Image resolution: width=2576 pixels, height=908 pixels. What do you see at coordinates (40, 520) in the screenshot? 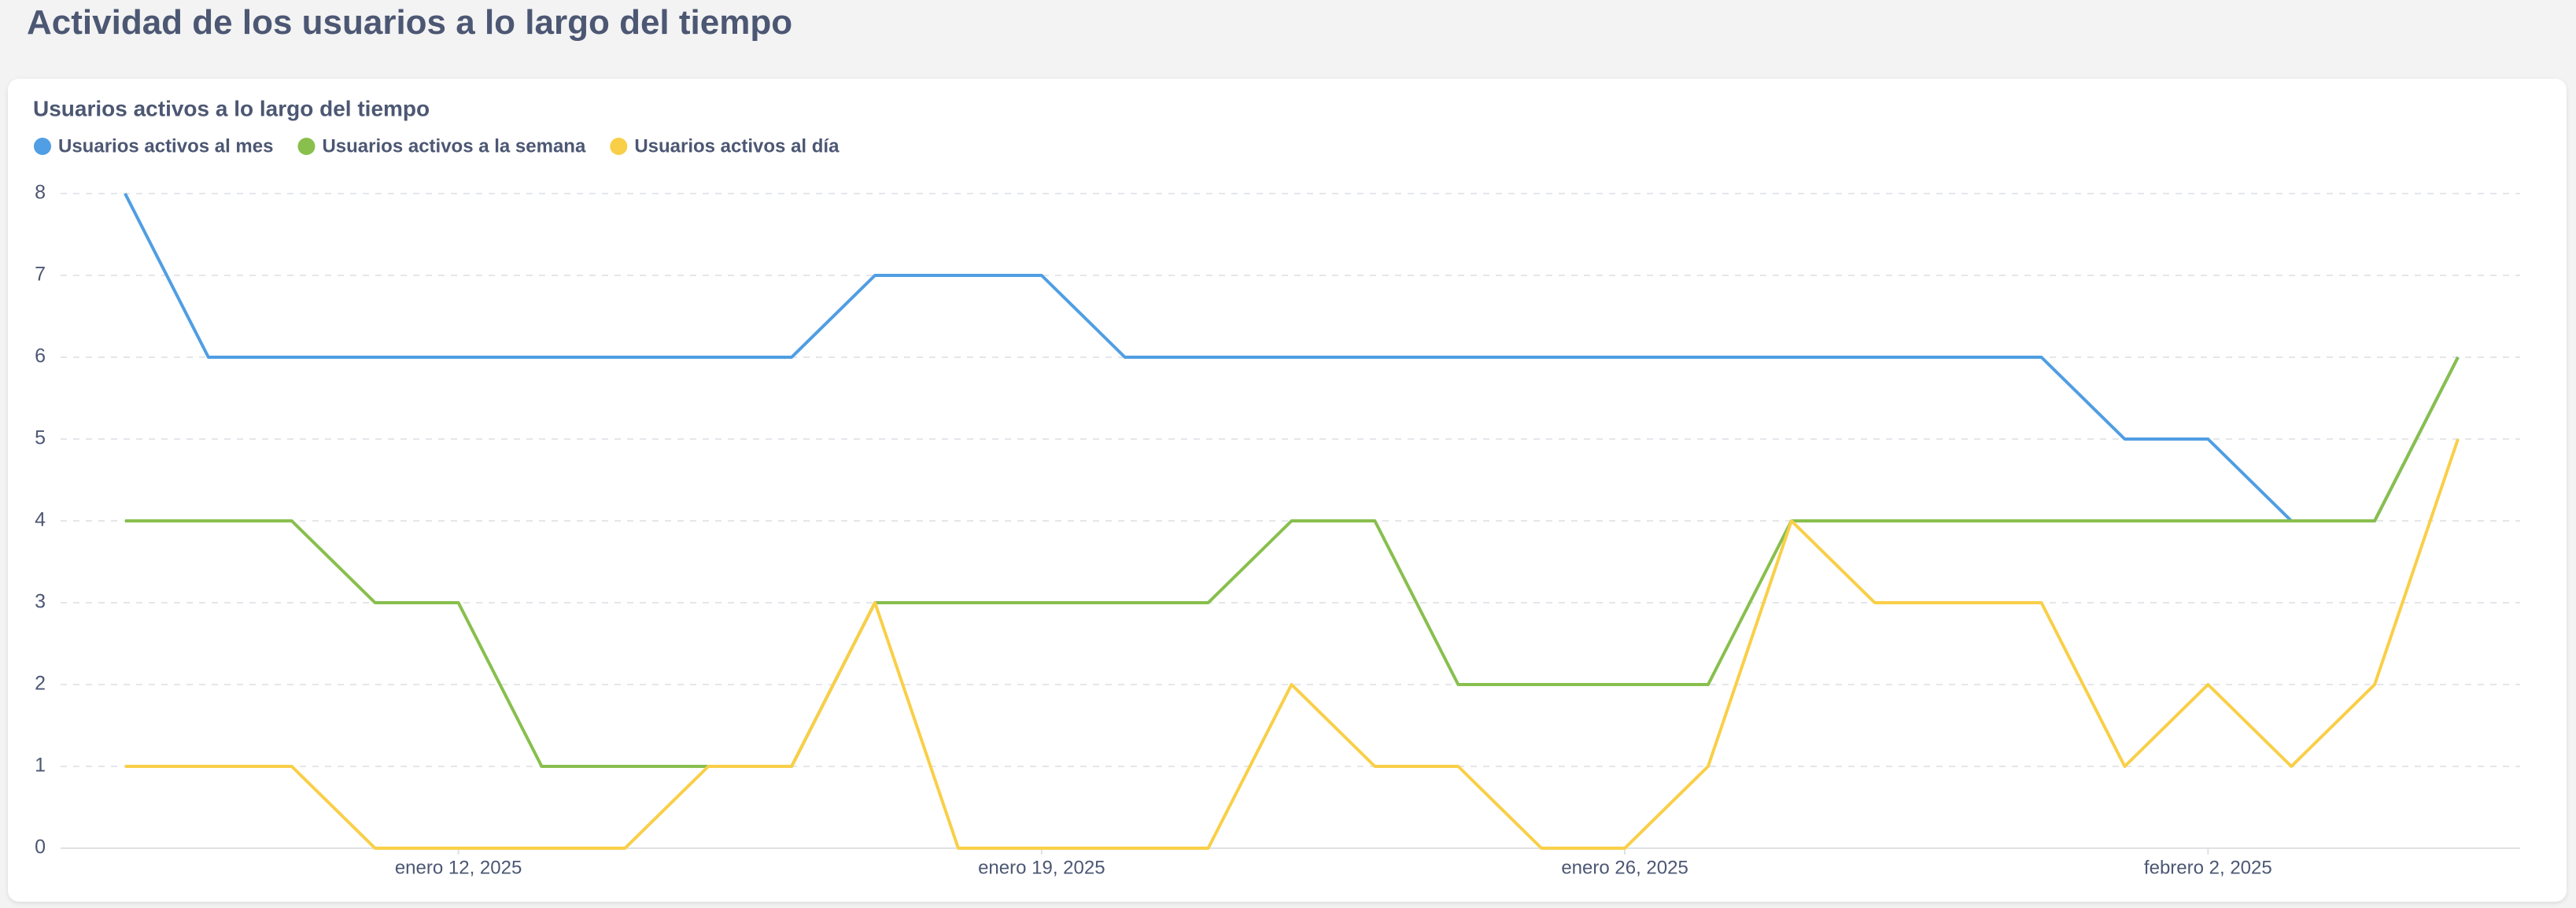
I see `y-tick-label: 4` at bounding box center [40, 520].